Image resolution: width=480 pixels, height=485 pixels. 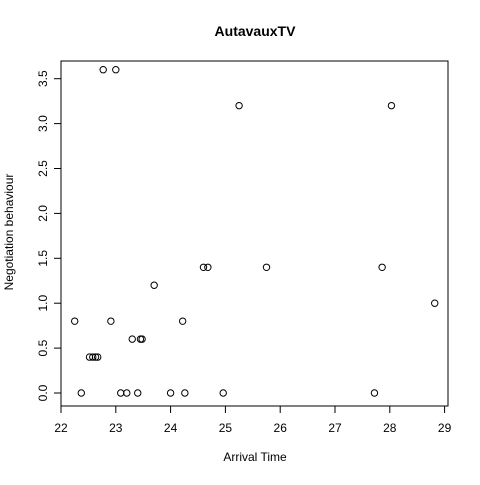 What do you see at coordinates (255, 457) in the screenshot?
I see `x-axis-label: Arrival Time` at bounding box center [255, 457].